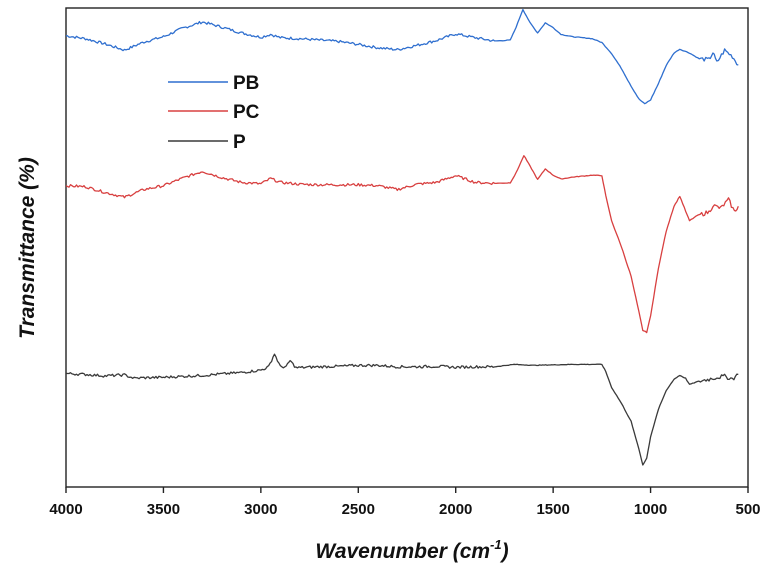 The height and width of the screenshot is (570, 774). Describe the element at coordinates (496, 544) in the screenshot. I see `x-axis-title-superscript: -1` at that location.